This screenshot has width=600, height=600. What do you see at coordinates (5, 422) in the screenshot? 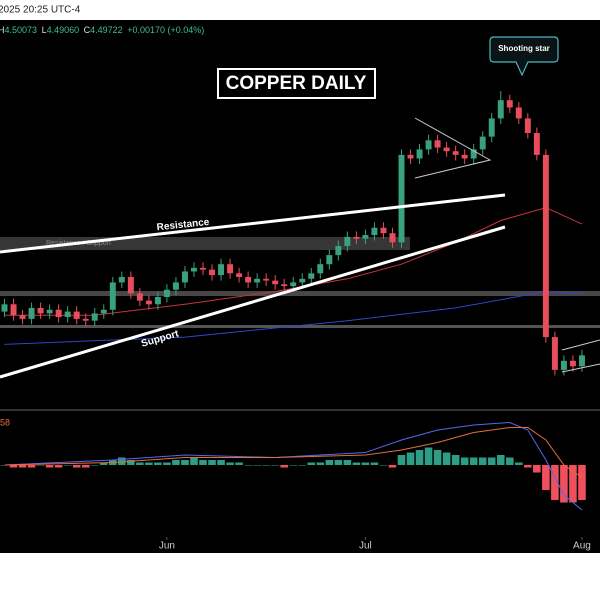
I see `macd-label: 58` at bounding box center [5, 422].